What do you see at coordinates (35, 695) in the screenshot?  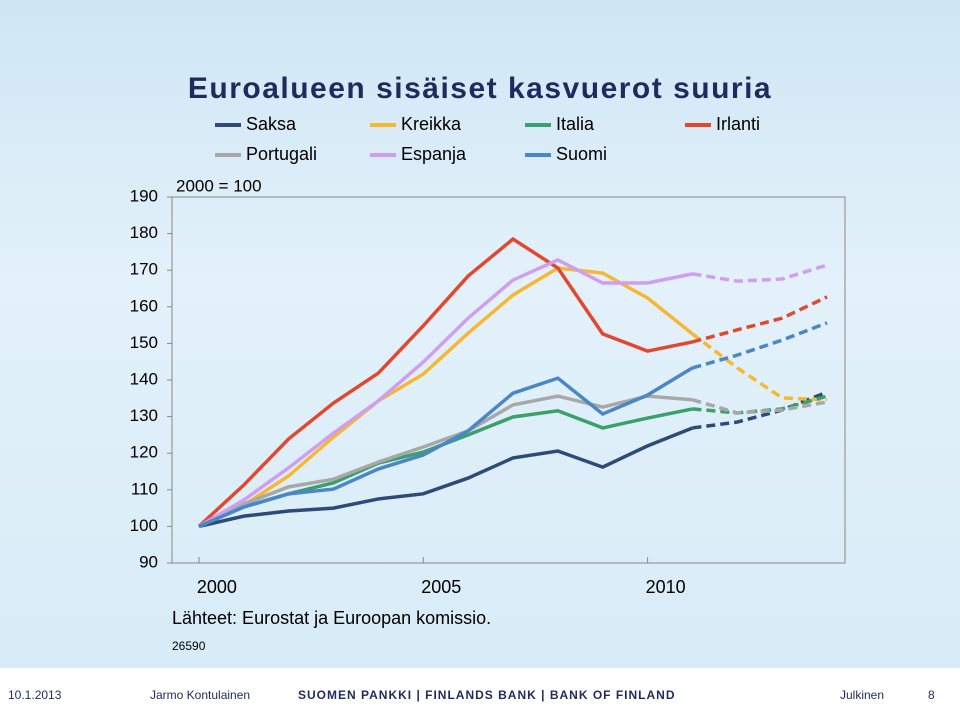 I see `footer-date: 10.1.2013` at bounding box center [35, 695].